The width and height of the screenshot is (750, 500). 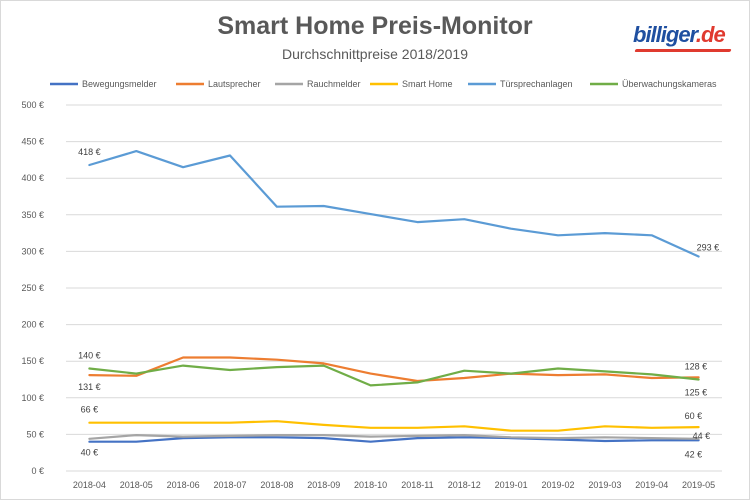 What do you see at coordinates (35, 434) in the screenshot?
I see `y-tick-label: 50 €` at bounding box center [35, 434].